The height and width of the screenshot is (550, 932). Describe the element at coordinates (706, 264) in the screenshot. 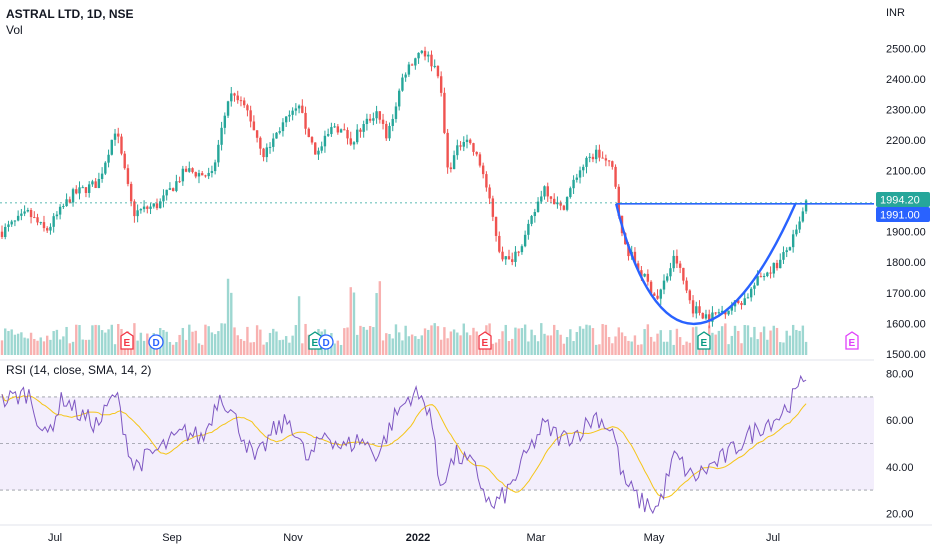

I see `cup-pattern-curve` at that location.